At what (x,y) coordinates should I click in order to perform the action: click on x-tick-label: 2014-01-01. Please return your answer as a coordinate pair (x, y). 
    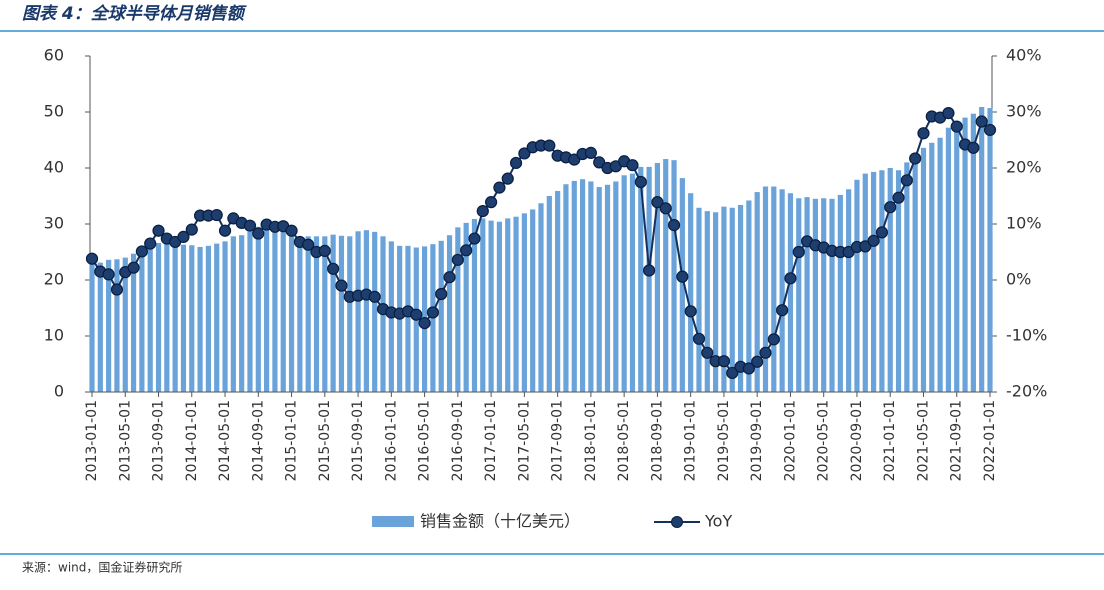
    Looking at the image, I should click on (192, 440).